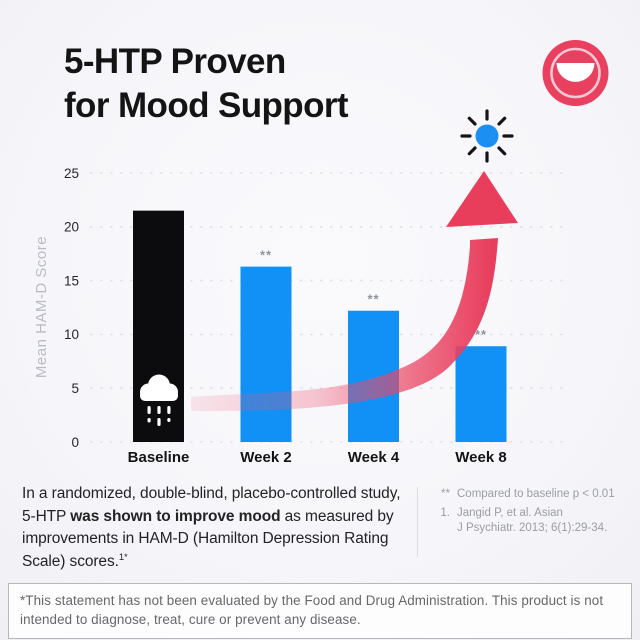  What do you see at coordinates (123, 557) in the screenshot?
I see `footnote-superscript: 1*` at bounding box center [123, 557].